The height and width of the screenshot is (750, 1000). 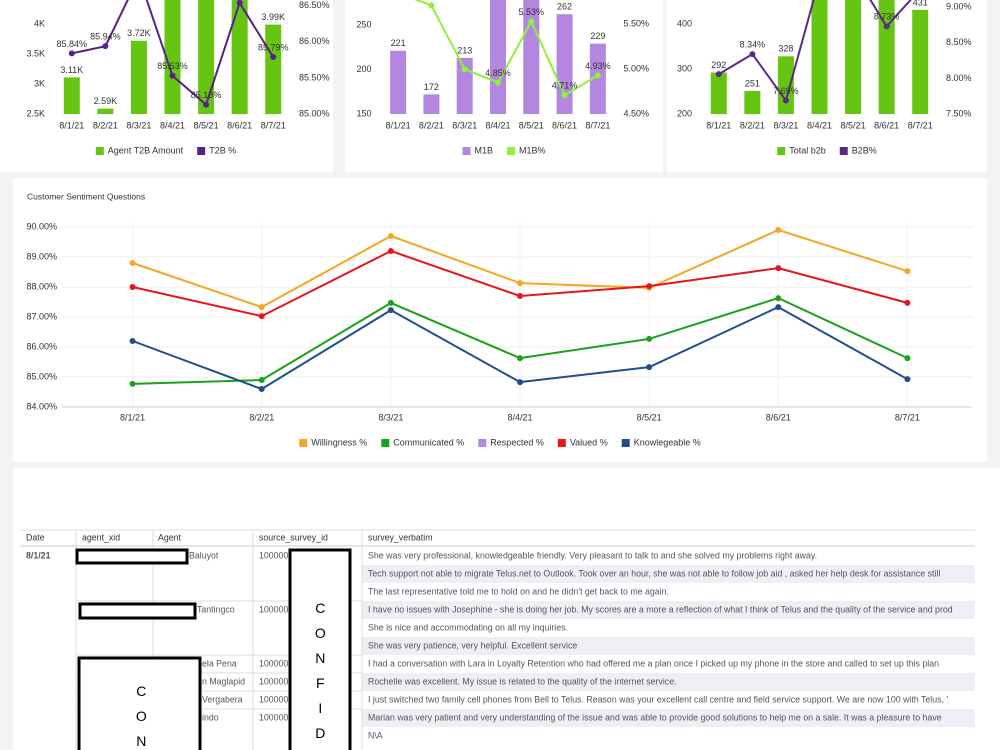 What do you see at coordinates (363, 69) in the screenshot?
I see `y-tick-label: 200` at bounding box center [363, 69].